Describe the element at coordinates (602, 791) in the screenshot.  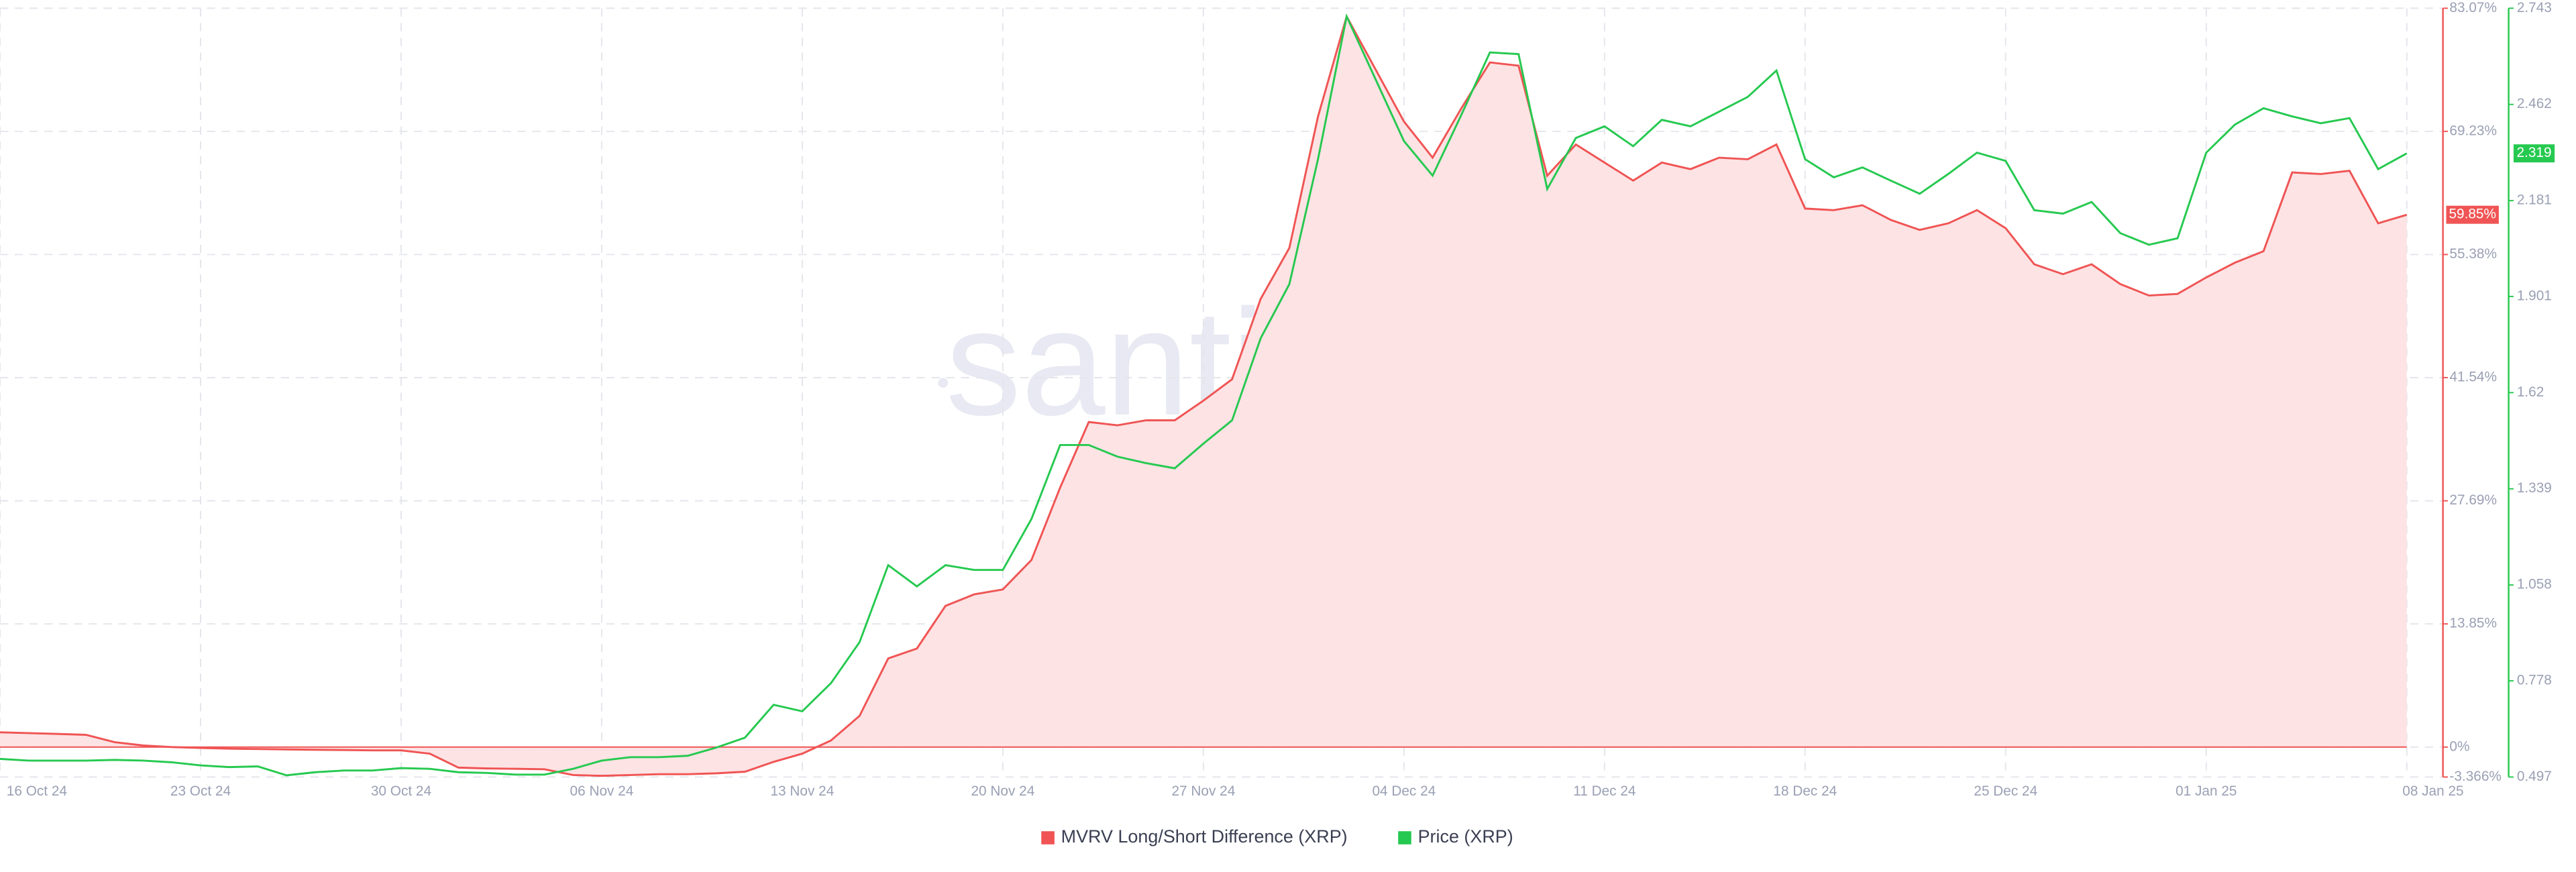
I see `x-tick-label: 06 Nov 24` at that location.